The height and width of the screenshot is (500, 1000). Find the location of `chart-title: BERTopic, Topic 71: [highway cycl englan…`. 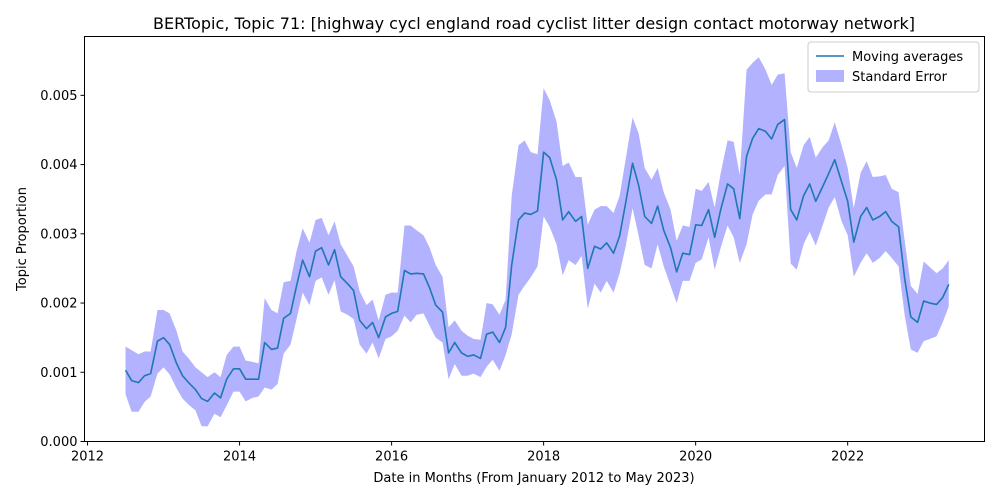

chart-title: BERTopic, Topic 71: [highway cycl englan… is located at coordinates (534, 23).